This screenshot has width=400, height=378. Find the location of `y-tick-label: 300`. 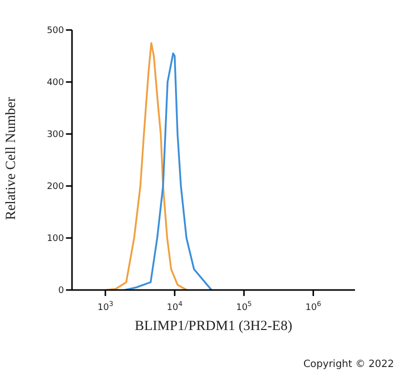

y-tick-label: 300 is located at coordinates (55, 135).